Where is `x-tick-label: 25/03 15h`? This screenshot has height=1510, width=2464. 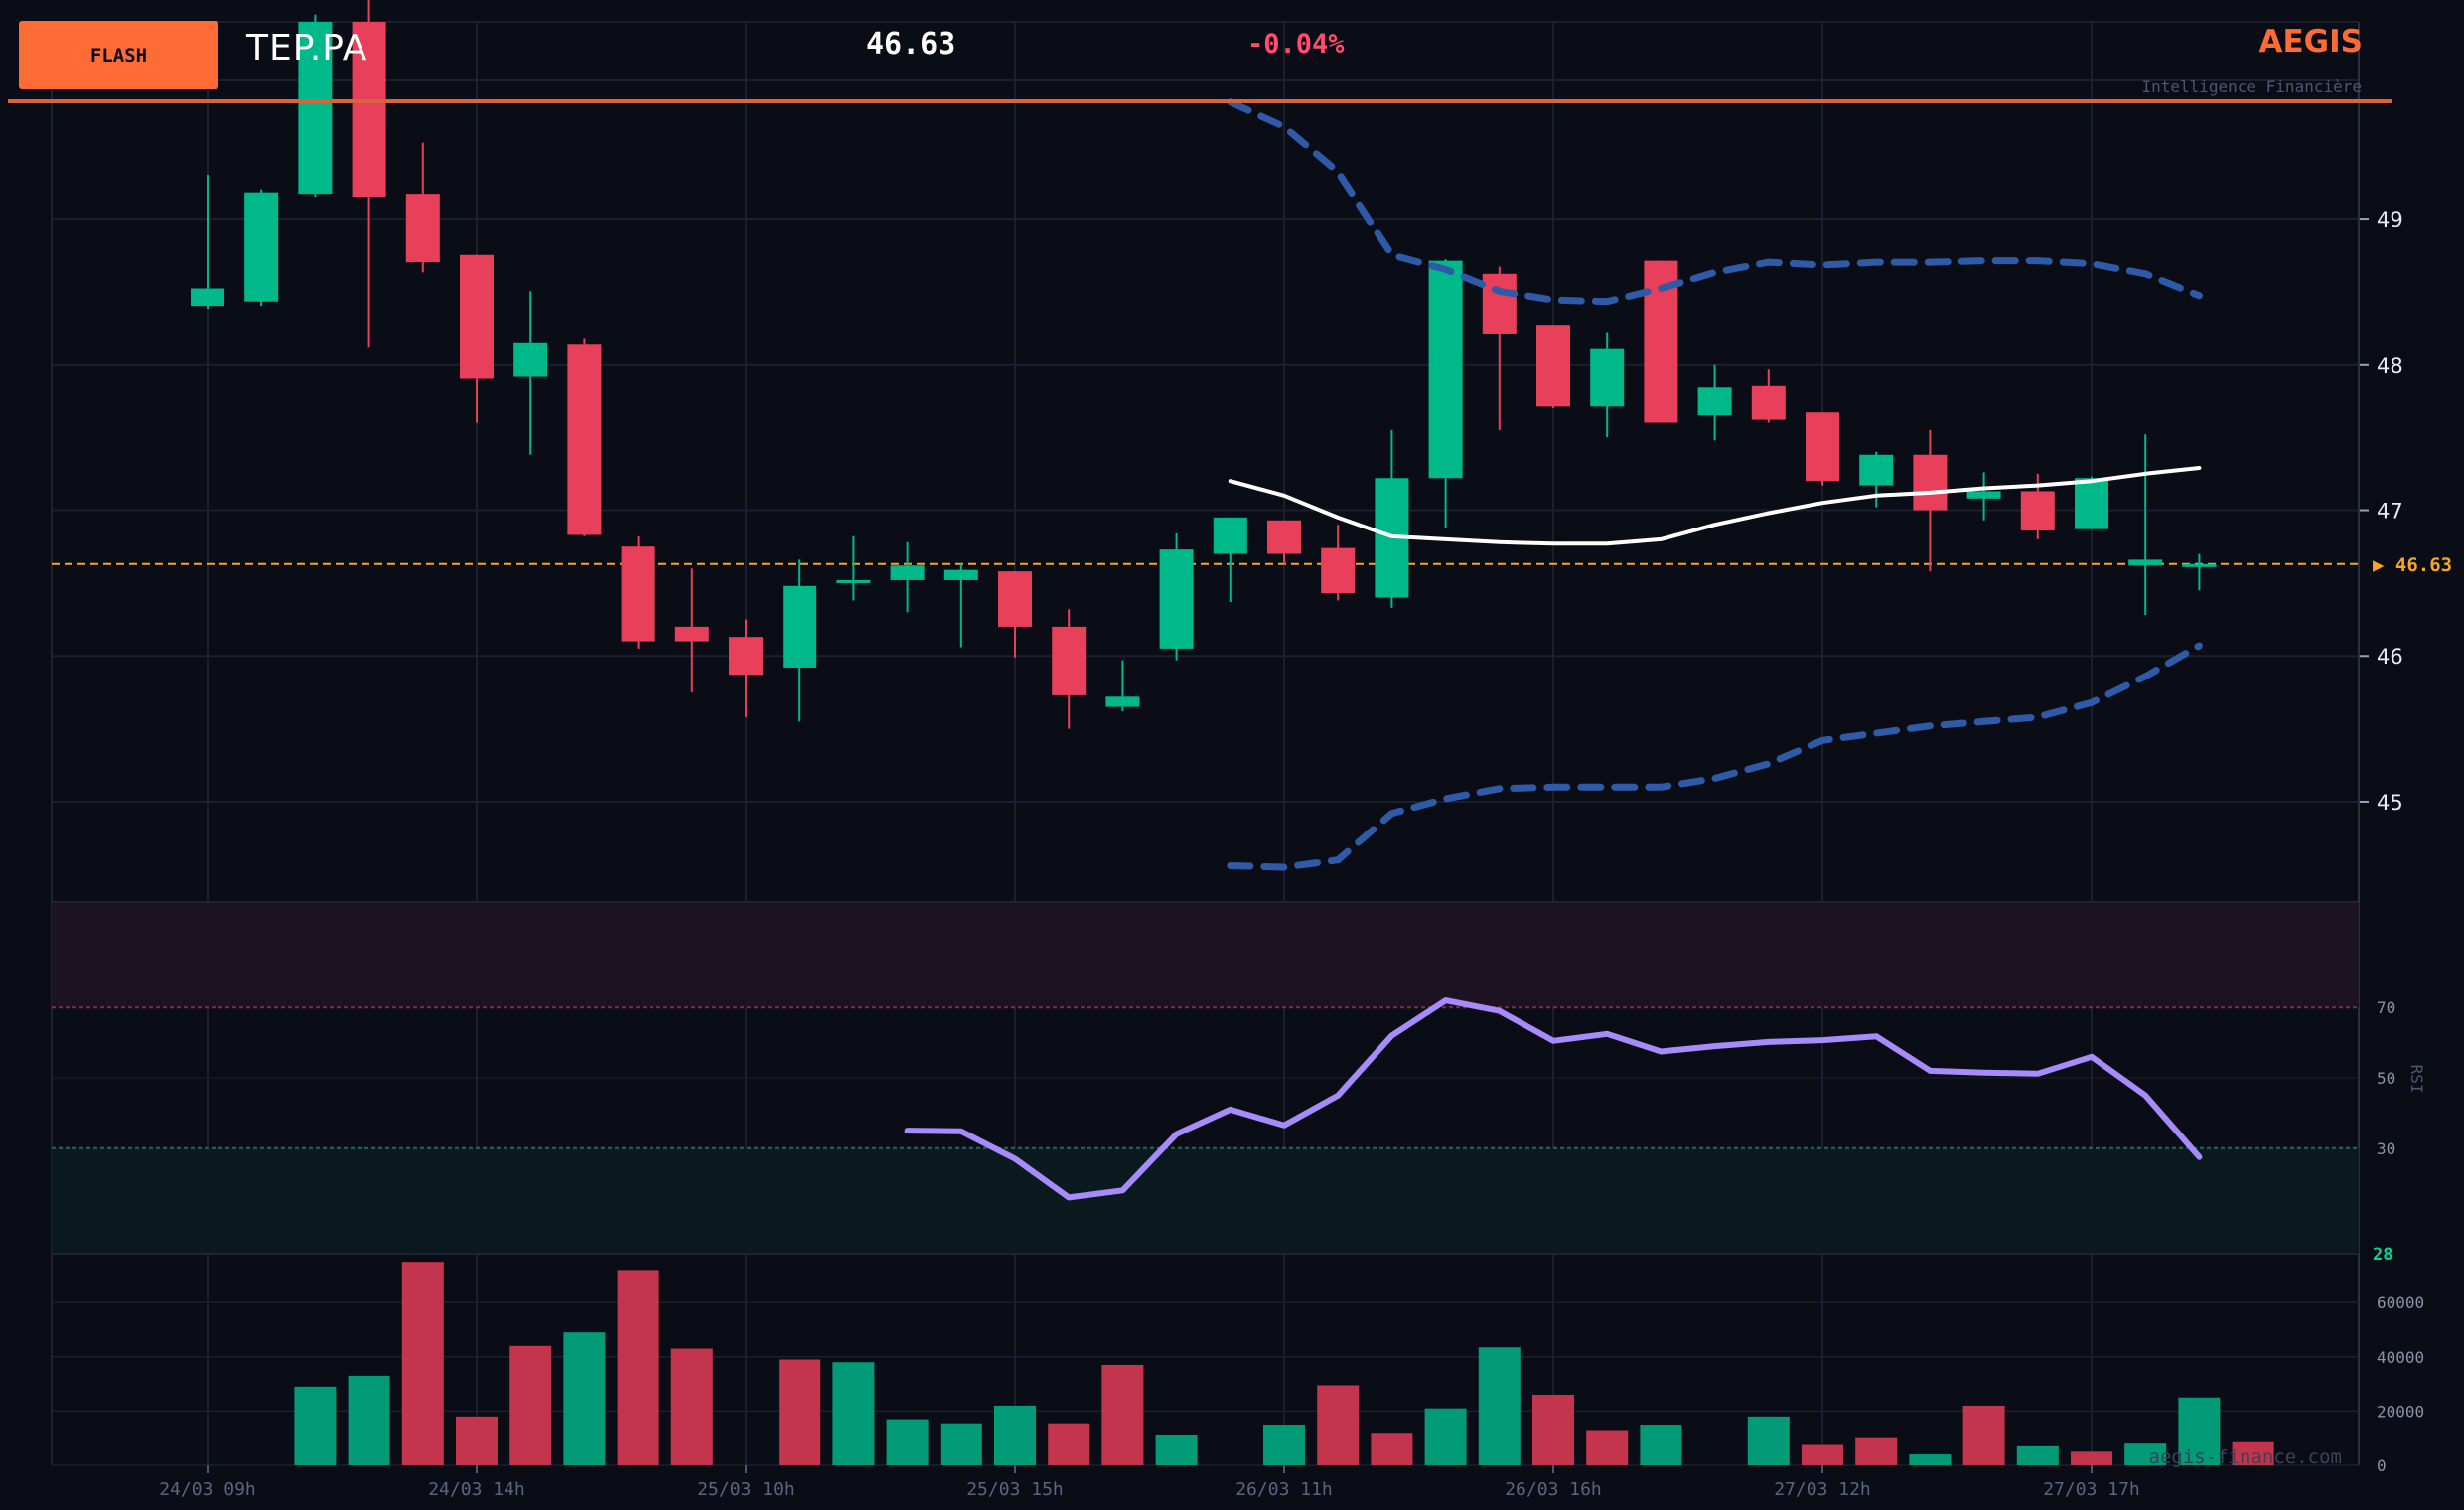
x-tick-label: 25/03 15h is located at coordinates (1015, 1489).